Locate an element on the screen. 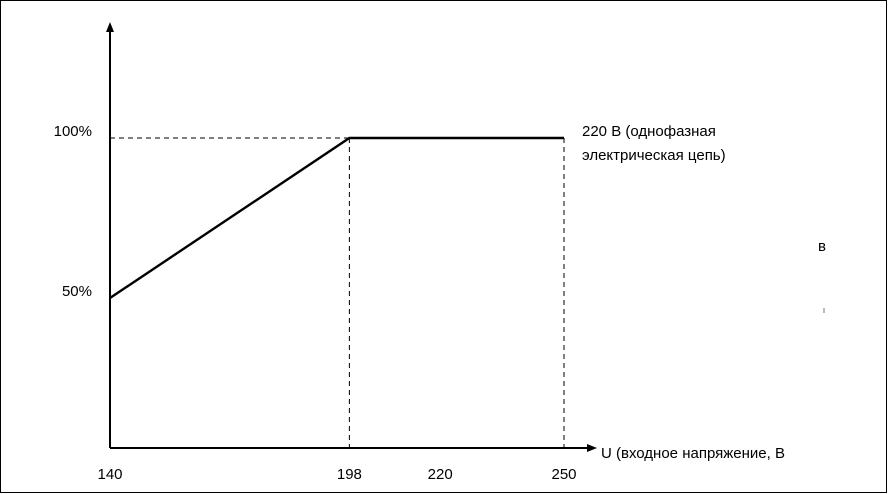 The width and height of the screenshot is (888, 494). y-tick-labels: 50% 100% is located at coordinates (73, 211).